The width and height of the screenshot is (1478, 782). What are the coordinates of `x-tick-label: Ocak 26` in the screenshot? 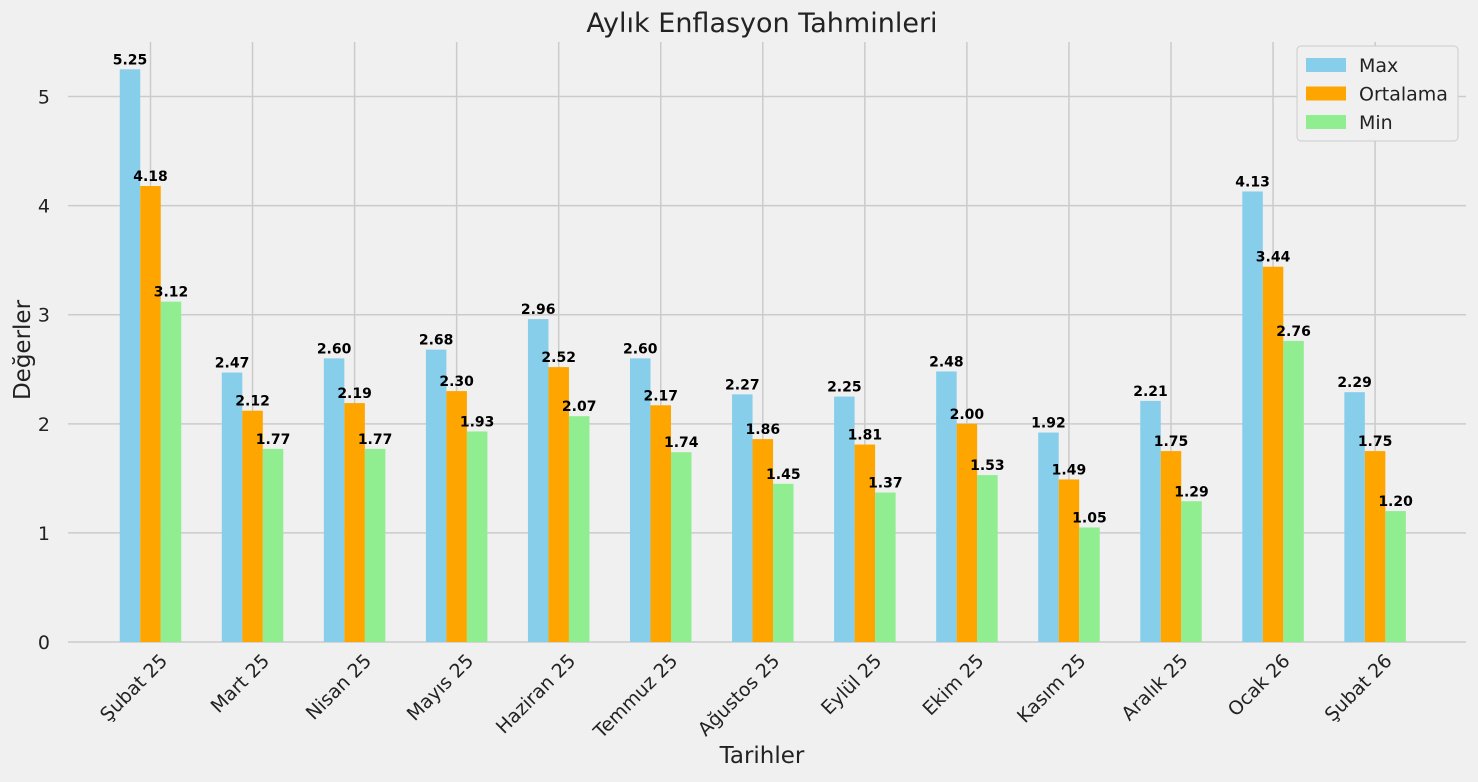 It's located at (1259, 685).